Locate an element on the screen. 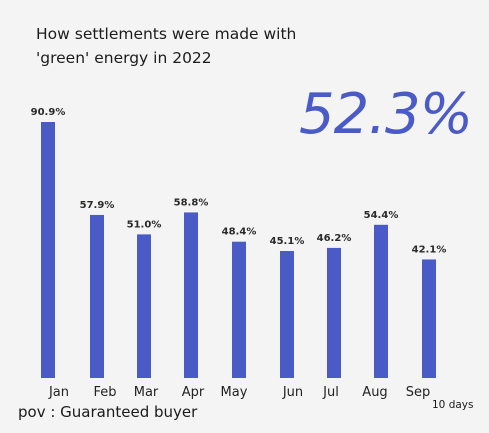  tick-label-may: May is located at coordinates (234, 392).